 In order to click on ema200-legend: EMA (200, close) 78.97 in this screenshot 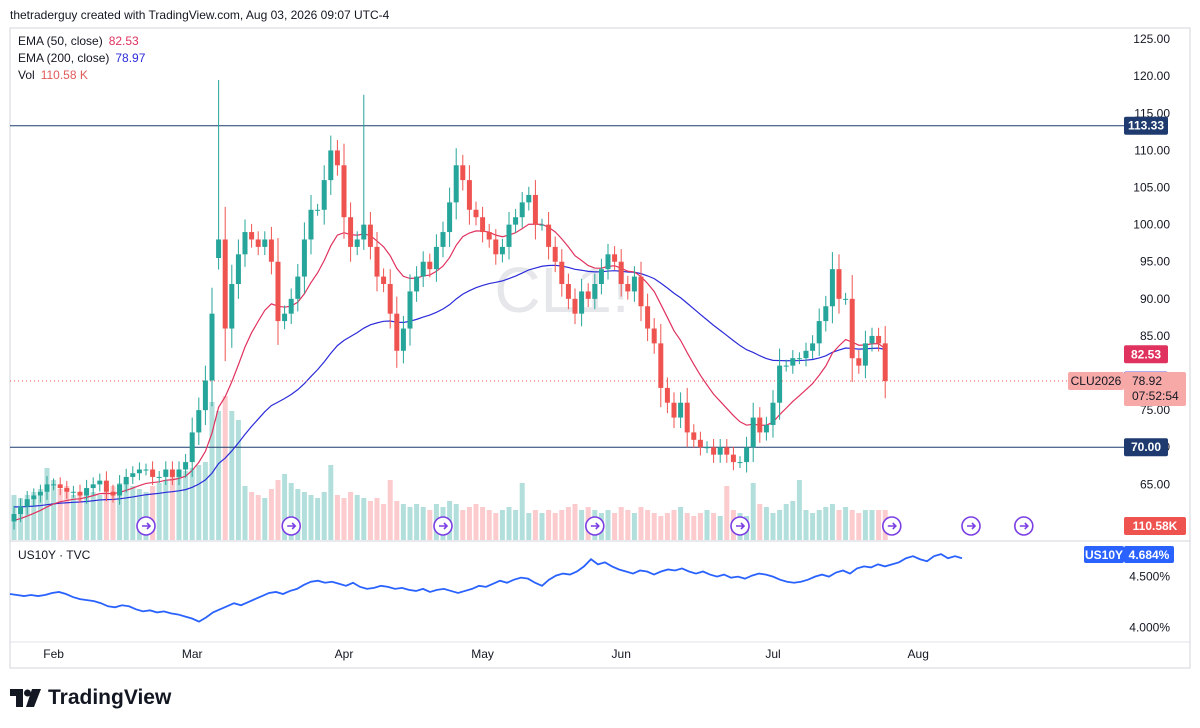, I will do `click(81, 58)`.